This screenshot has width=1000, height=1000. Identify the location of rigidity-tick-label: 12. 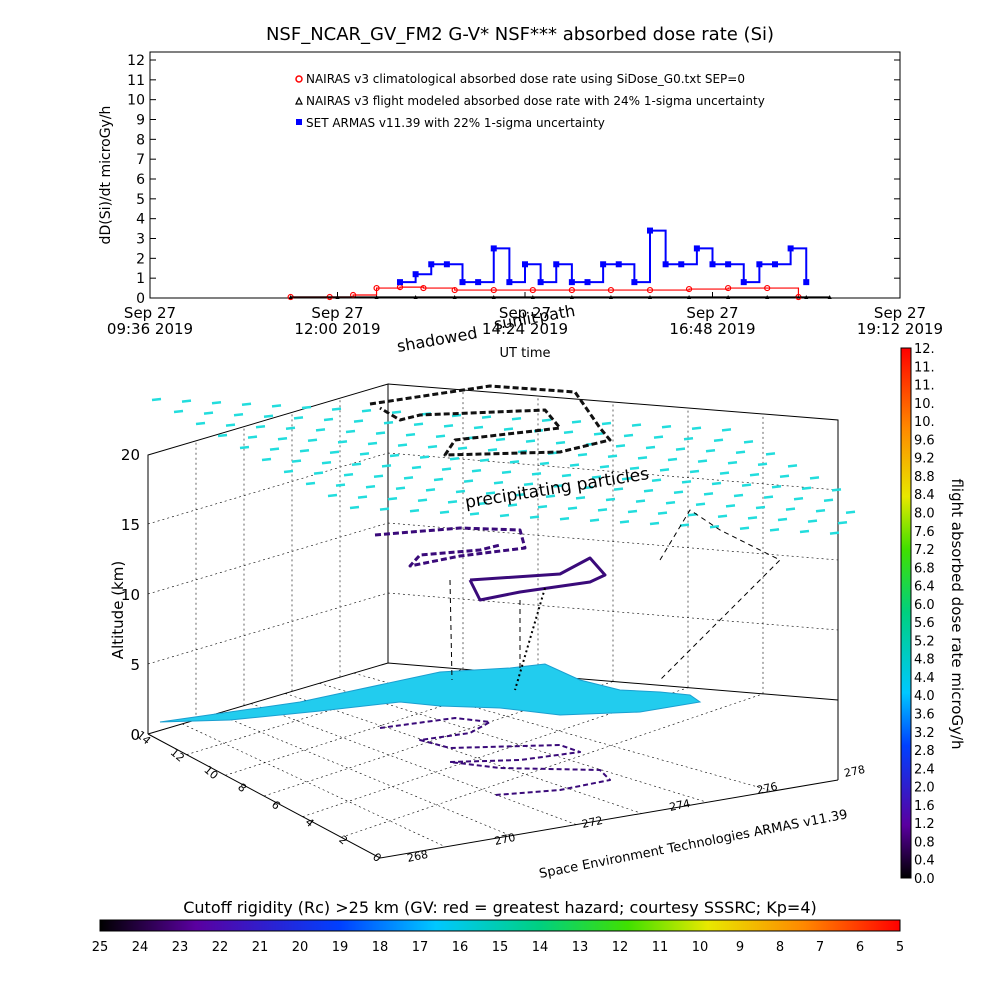
(620, 947).